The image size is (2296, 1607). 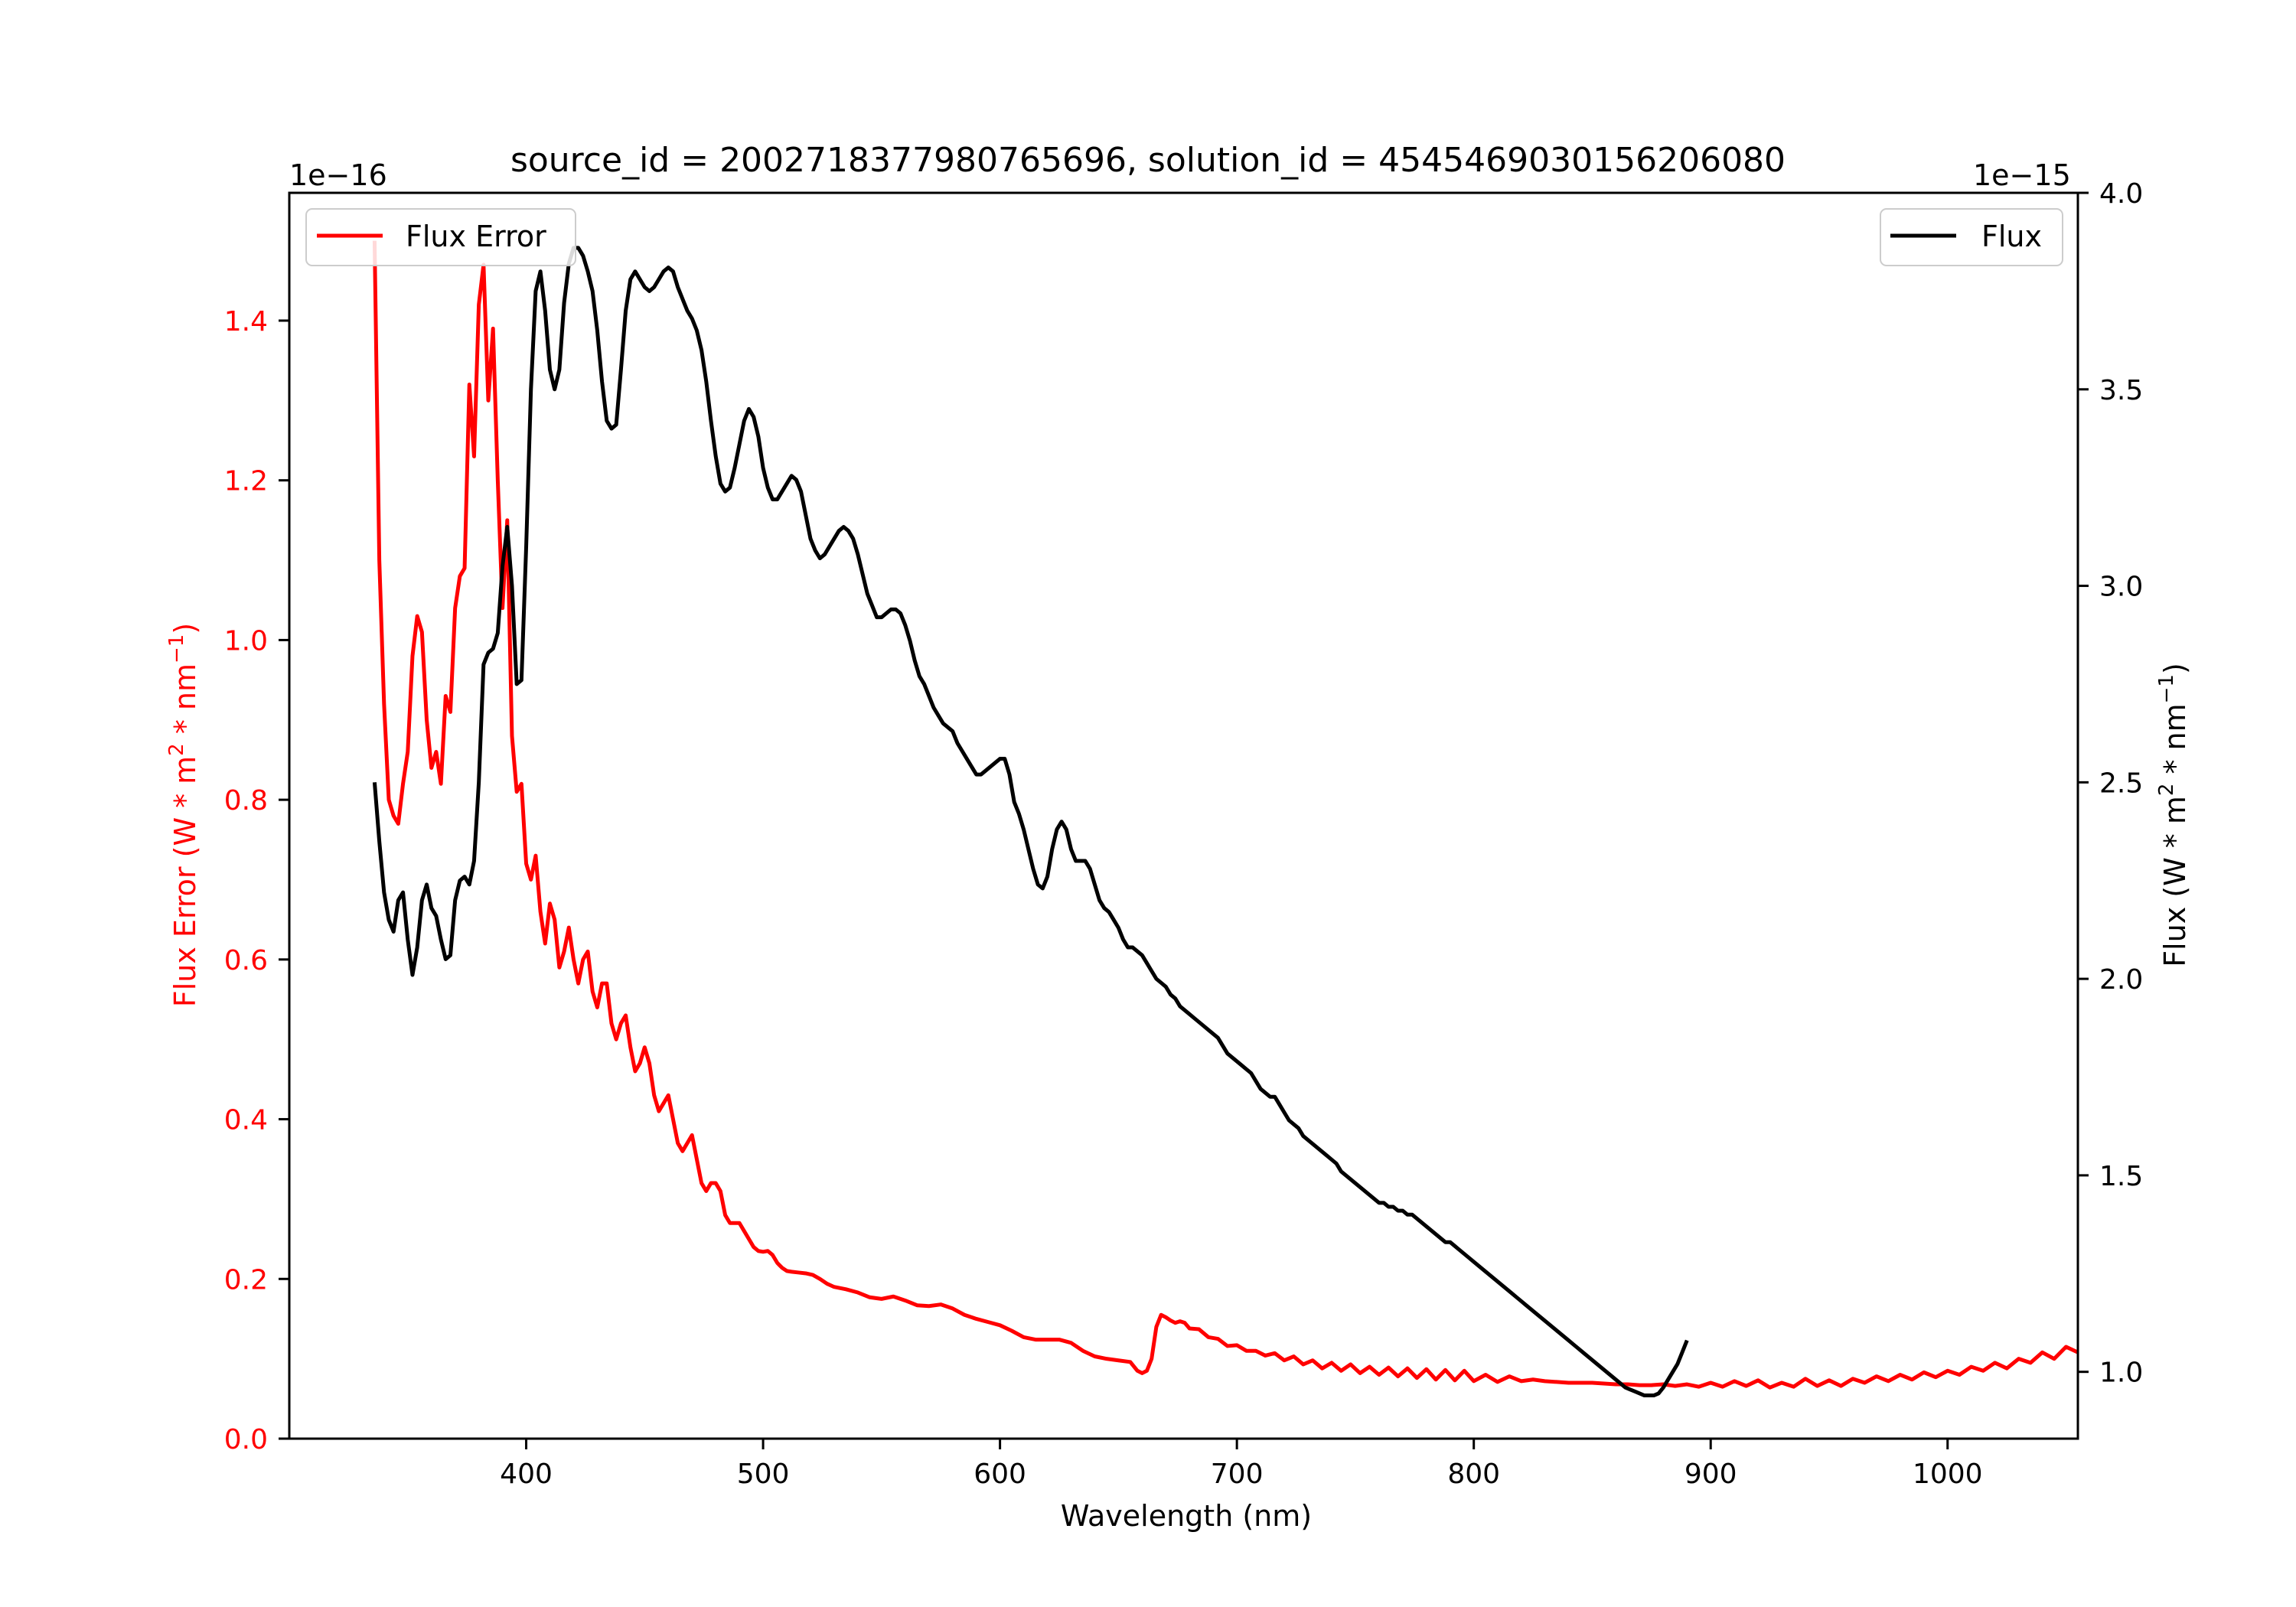 I want to click on x-axis-label: Wavelength (nm), so click(x=1186, y=1516).